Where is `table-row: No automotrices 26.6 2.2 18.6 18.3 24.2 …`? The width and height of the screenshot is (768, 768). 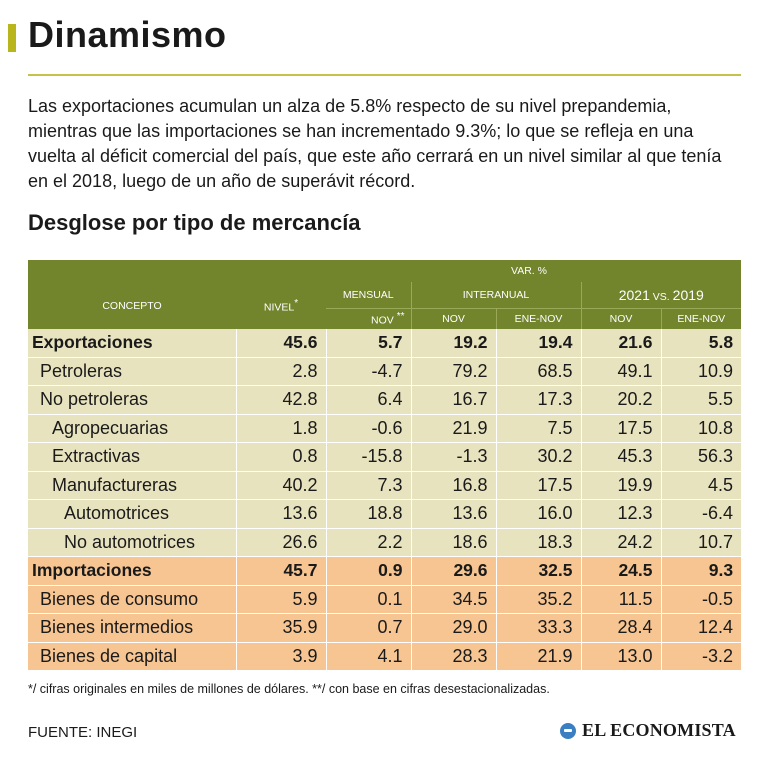 table-row: No automotrices 26.6 2.2 18.6 18.3 24.2 … is located at coordinates (385, 542).